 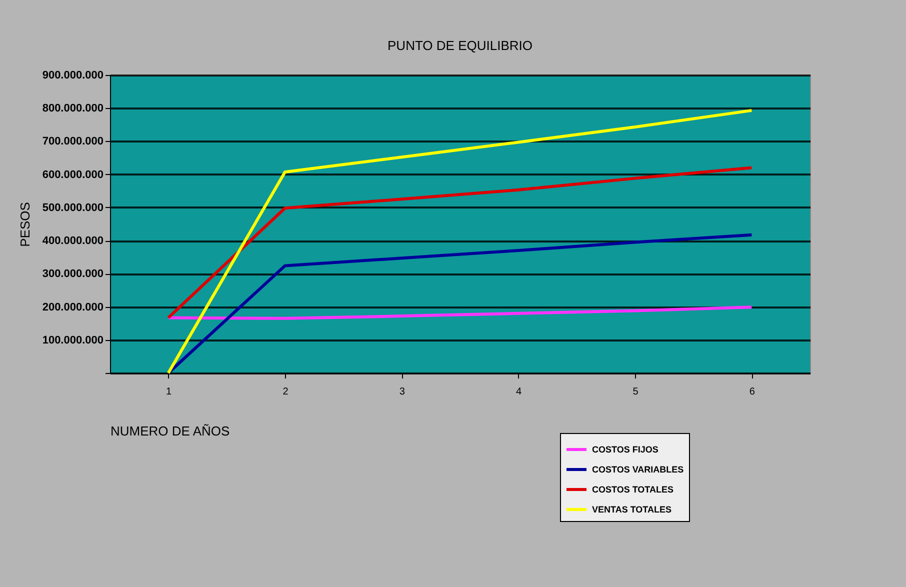 I want to click on y-axis-title: PESOS, so click(x=24, y=224).